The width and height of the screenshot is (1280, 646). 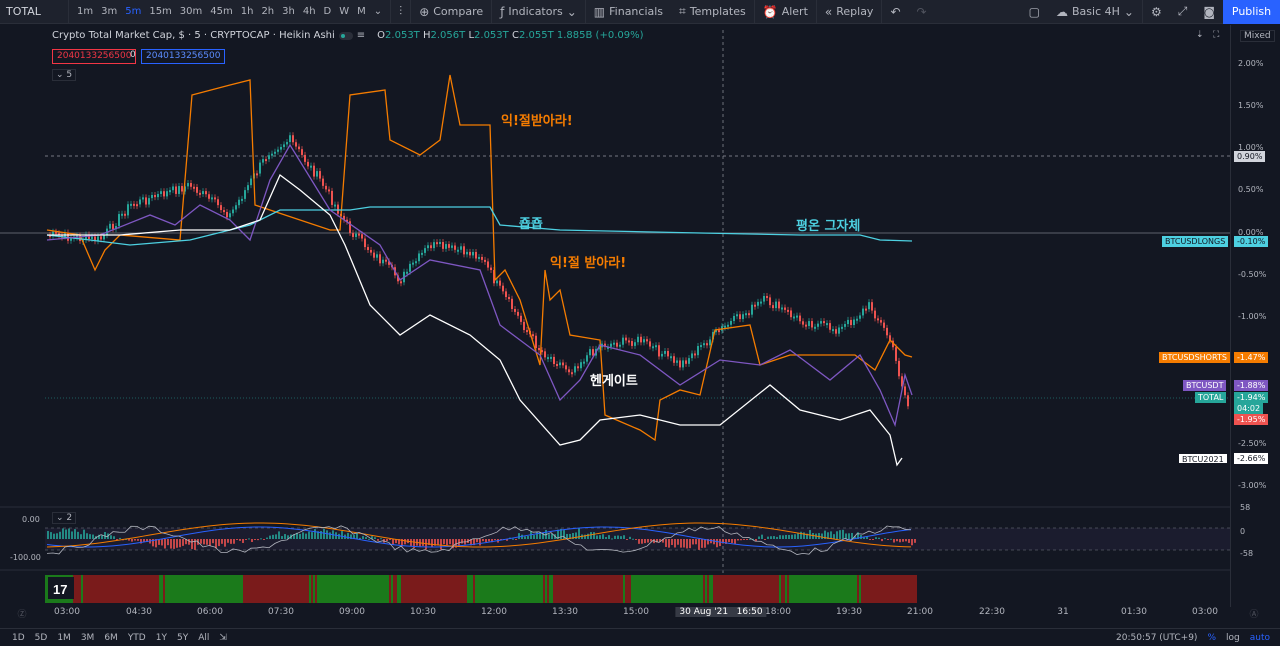 What do you see at coordinates (85, 11) in the screenshot?
I see `tf-1m: 1m` at bounding box center [85, 11].